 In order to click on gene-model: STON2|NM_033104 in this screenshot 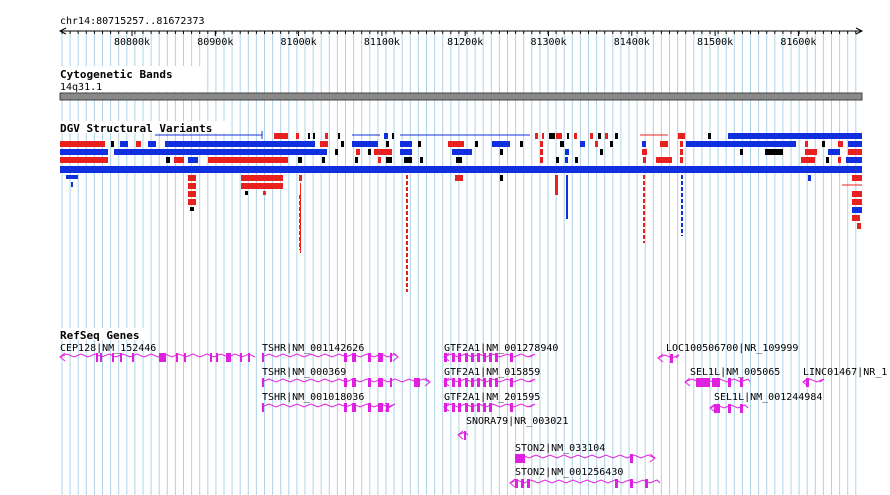, I will do `click(585, 453)`.